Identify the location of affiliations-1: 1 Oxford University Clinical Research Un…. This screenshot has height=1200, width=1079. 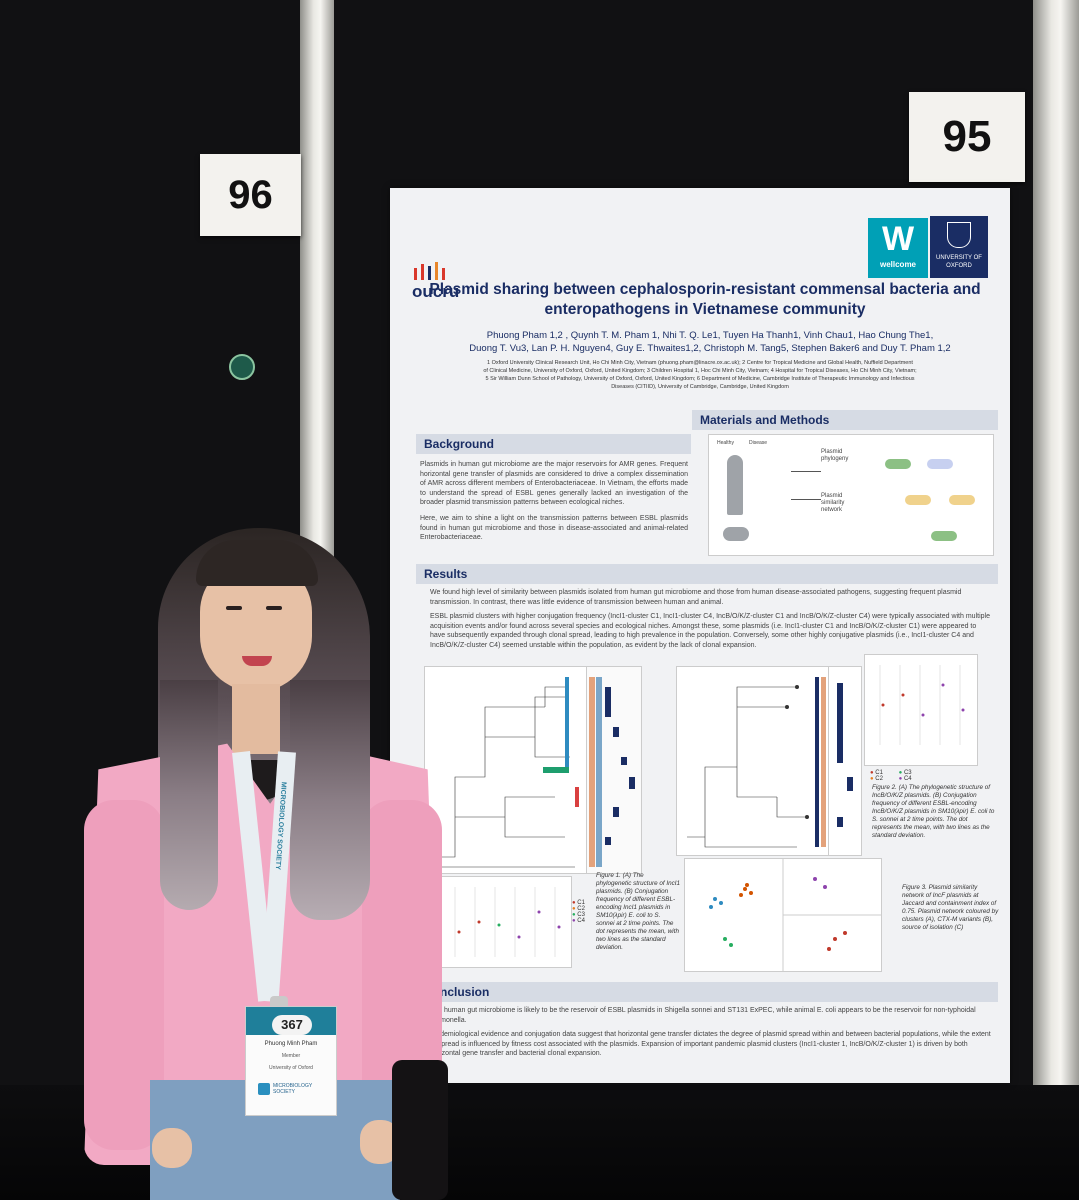
(700, 363).